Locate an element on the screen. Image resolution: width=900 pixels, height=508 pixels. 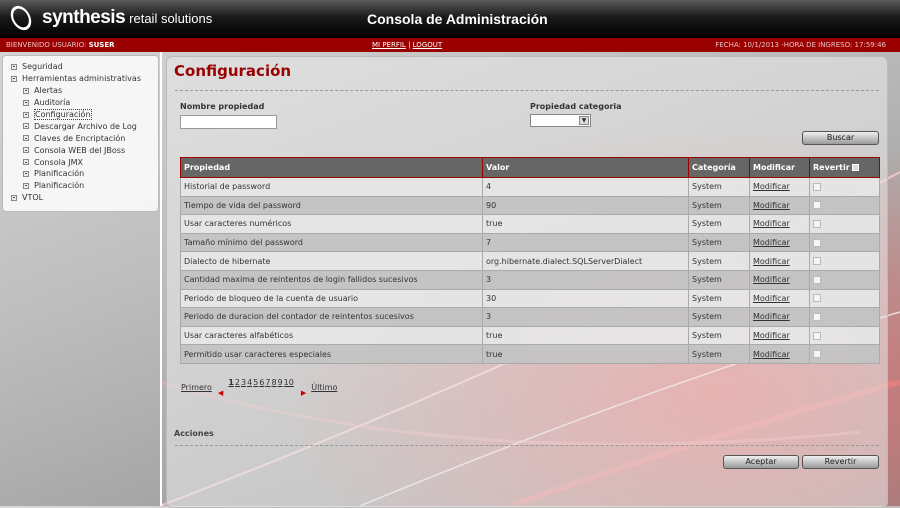
username: SUSER is located at coordinates (101, 45).